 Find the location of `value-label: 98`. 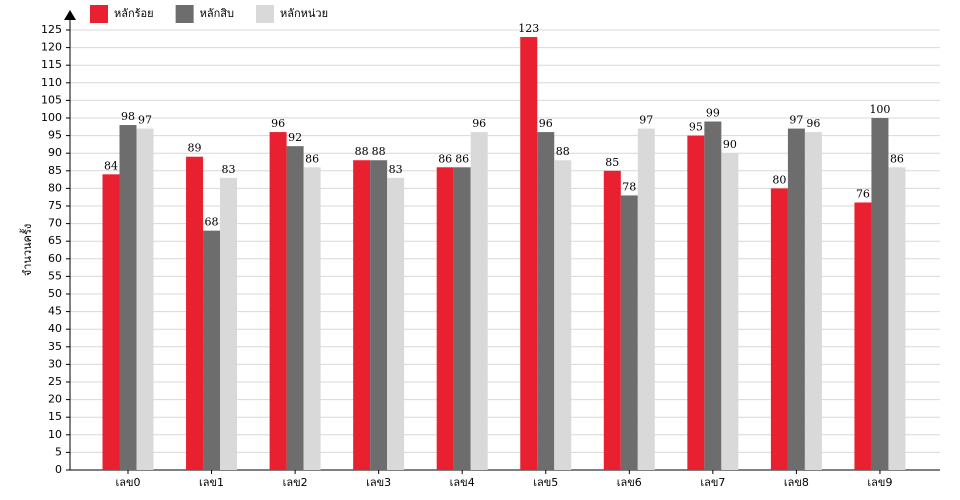

value-label: 98 is located at coordinates (128, 116).